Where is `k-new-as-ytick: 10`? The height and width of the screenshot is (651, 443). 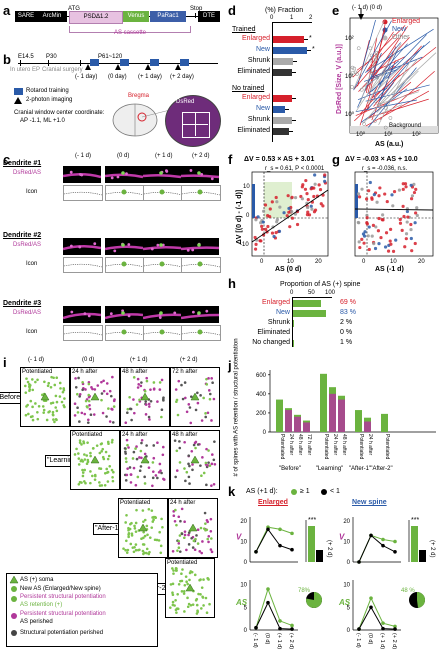
k-new-as-ytick: 10 is located at coordinates (346, 586).